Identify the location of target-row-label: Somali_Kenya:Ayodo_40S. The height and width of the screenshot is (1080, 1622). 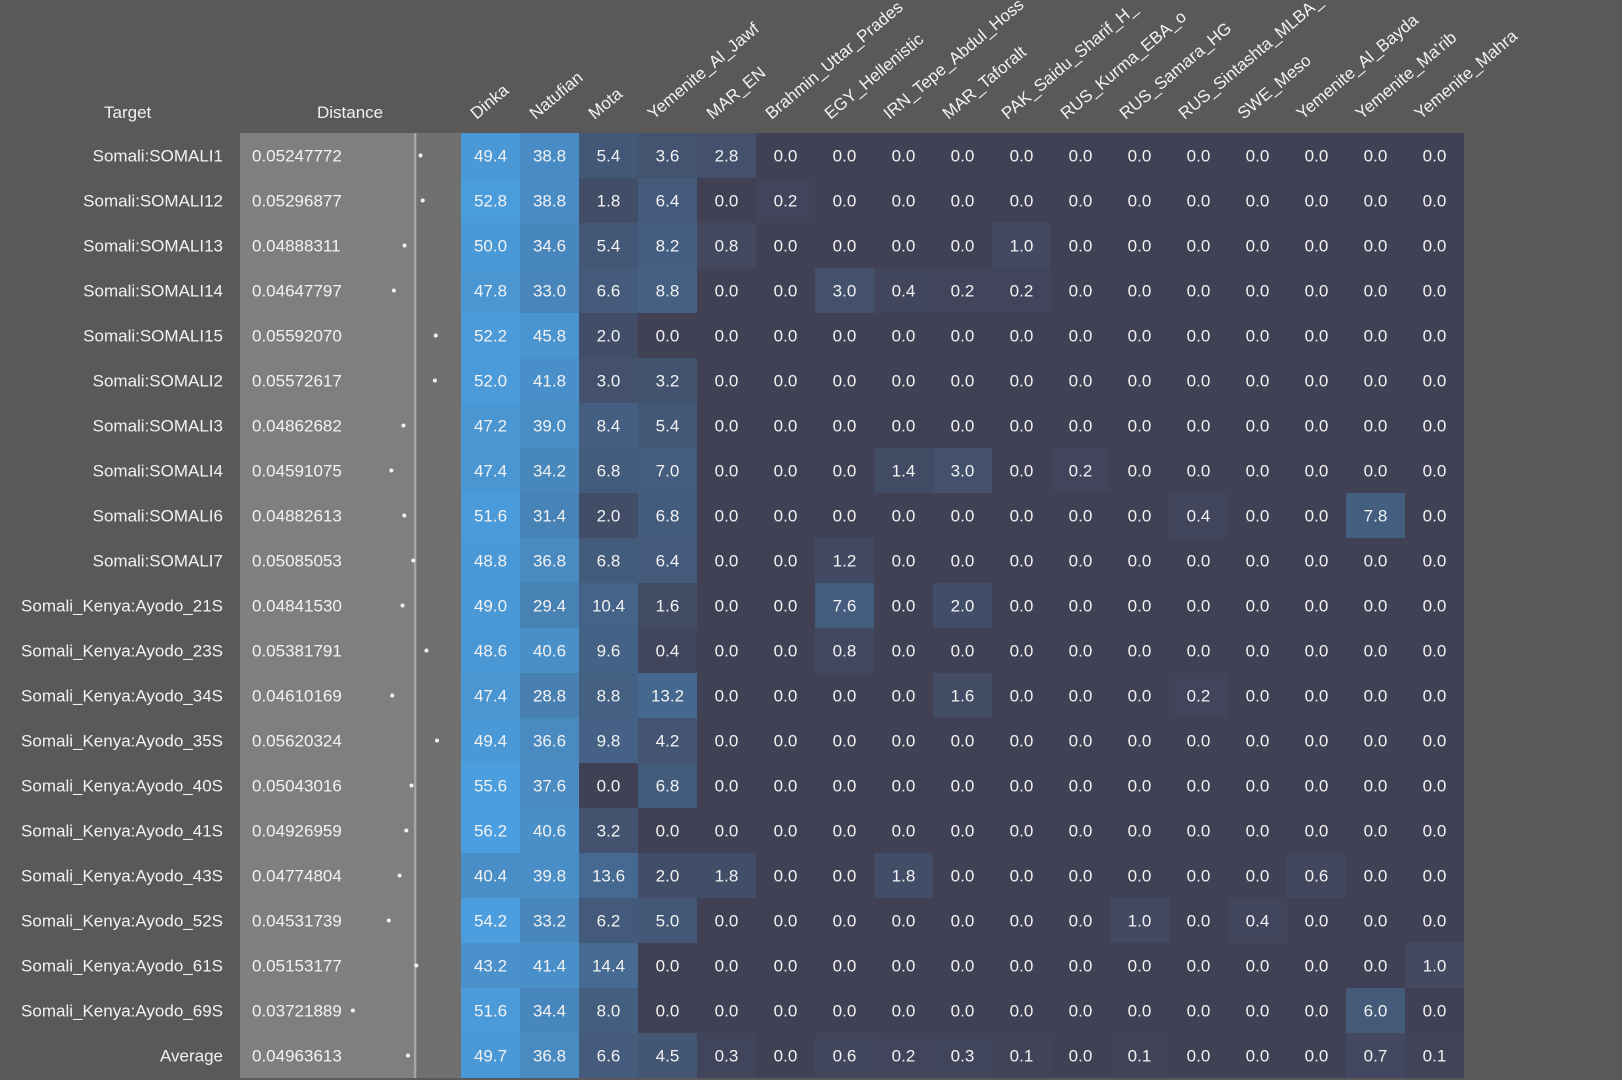
(122, 786).